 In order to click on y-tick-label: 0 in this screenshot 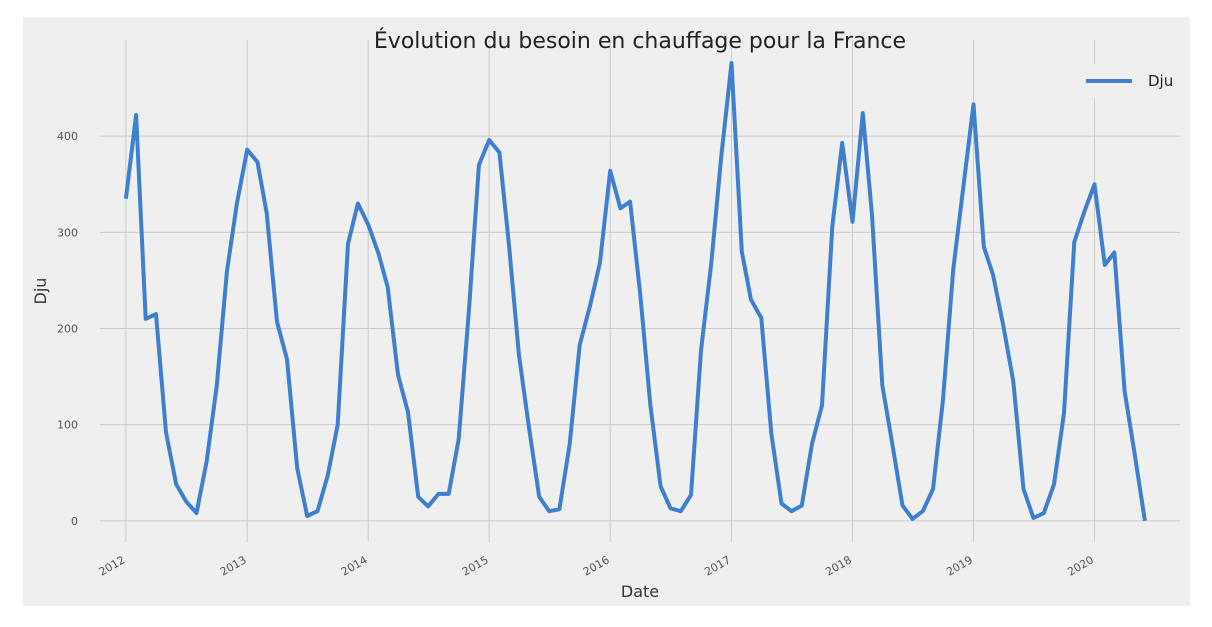, I will do `click(74, 521)`.